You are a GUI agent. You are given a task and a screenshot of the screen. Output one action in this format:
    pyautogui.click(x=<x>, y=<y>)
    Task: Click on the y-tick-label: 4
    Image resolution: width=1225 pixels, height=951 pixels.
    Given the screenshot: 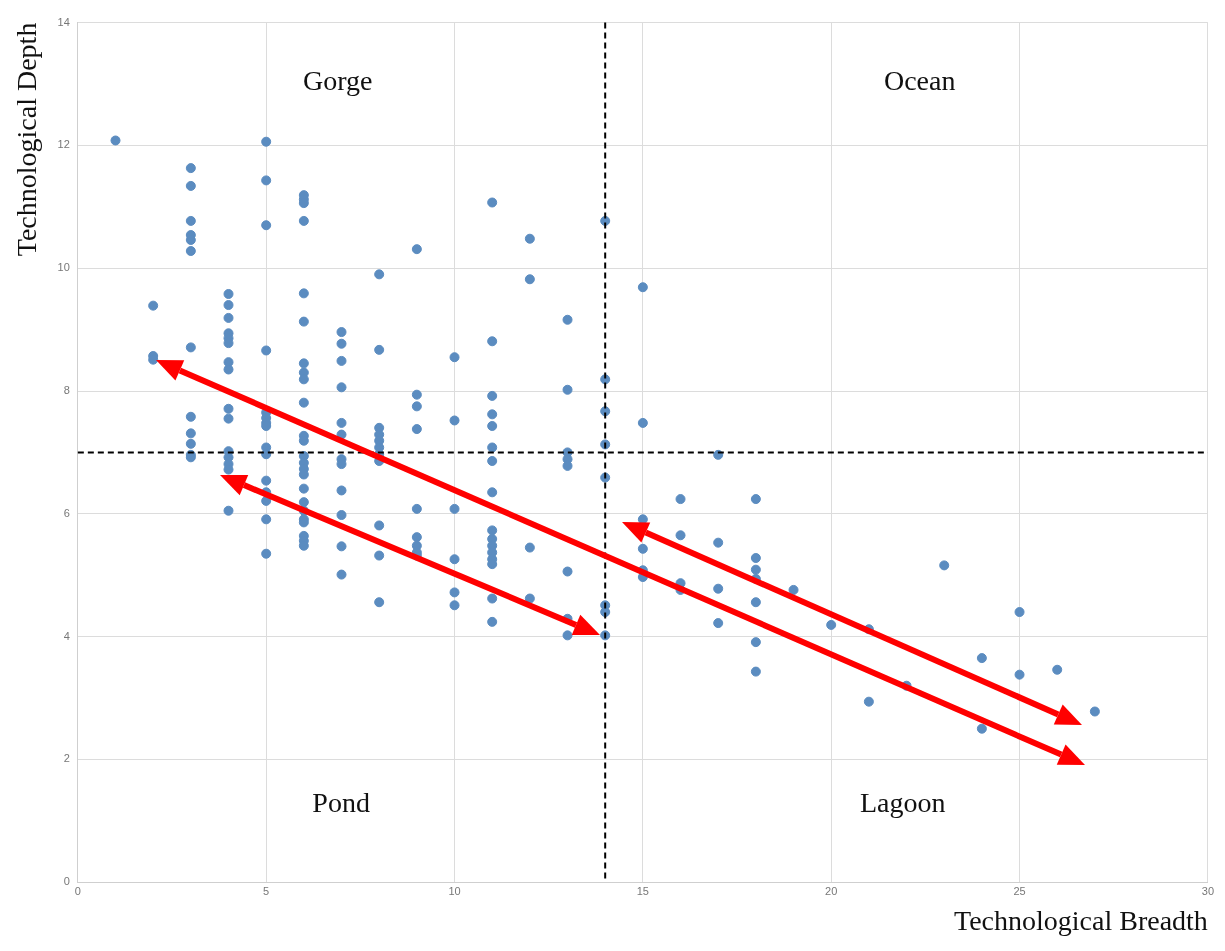 What is the action you would take?
    pyautogui.click(x=66, y=635)
    